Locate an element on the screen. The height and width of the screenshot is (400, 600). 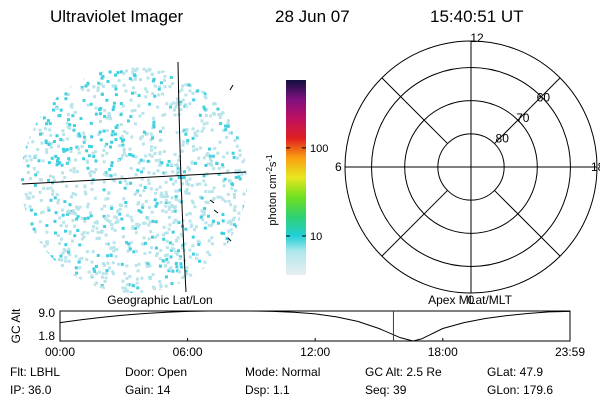
ring-label: 60 is located at coordinates (544, 97).